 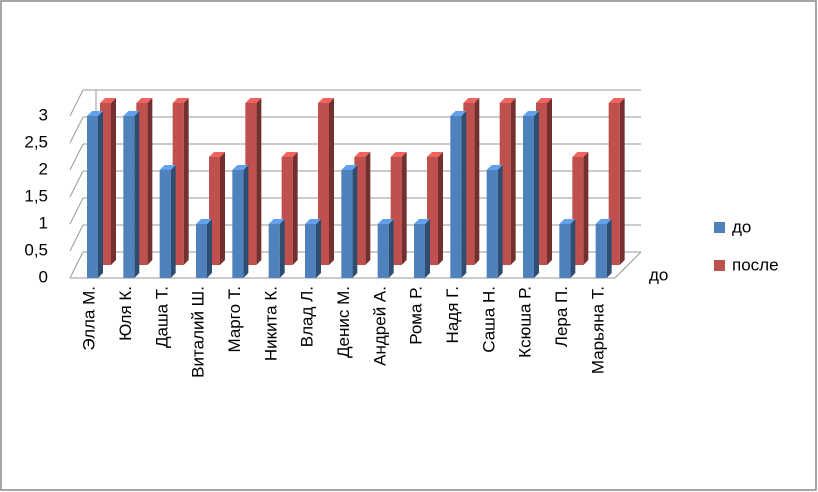 I want to click on x-tick-label: Даша Т., so click(x=161, y=317).